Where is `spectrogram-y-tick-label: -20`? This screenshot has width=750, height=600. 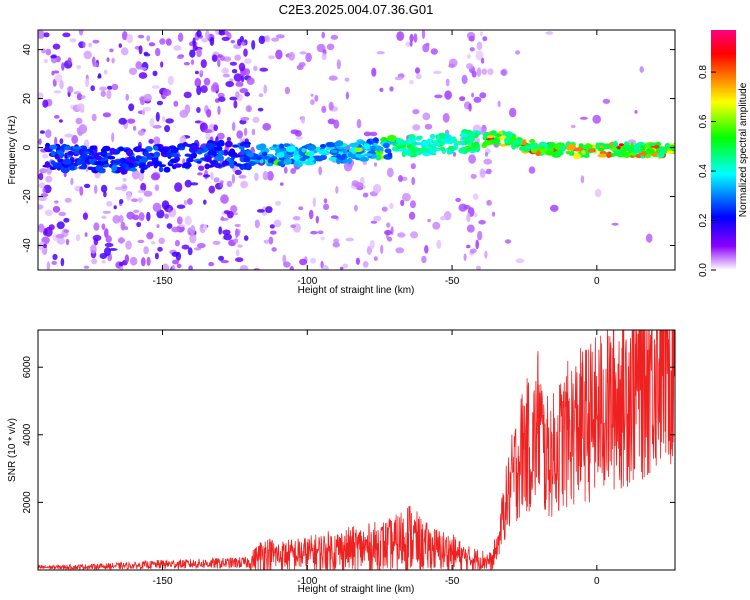 spectrogram-y-tick-label: -20 is located at coordinates (27, 196).